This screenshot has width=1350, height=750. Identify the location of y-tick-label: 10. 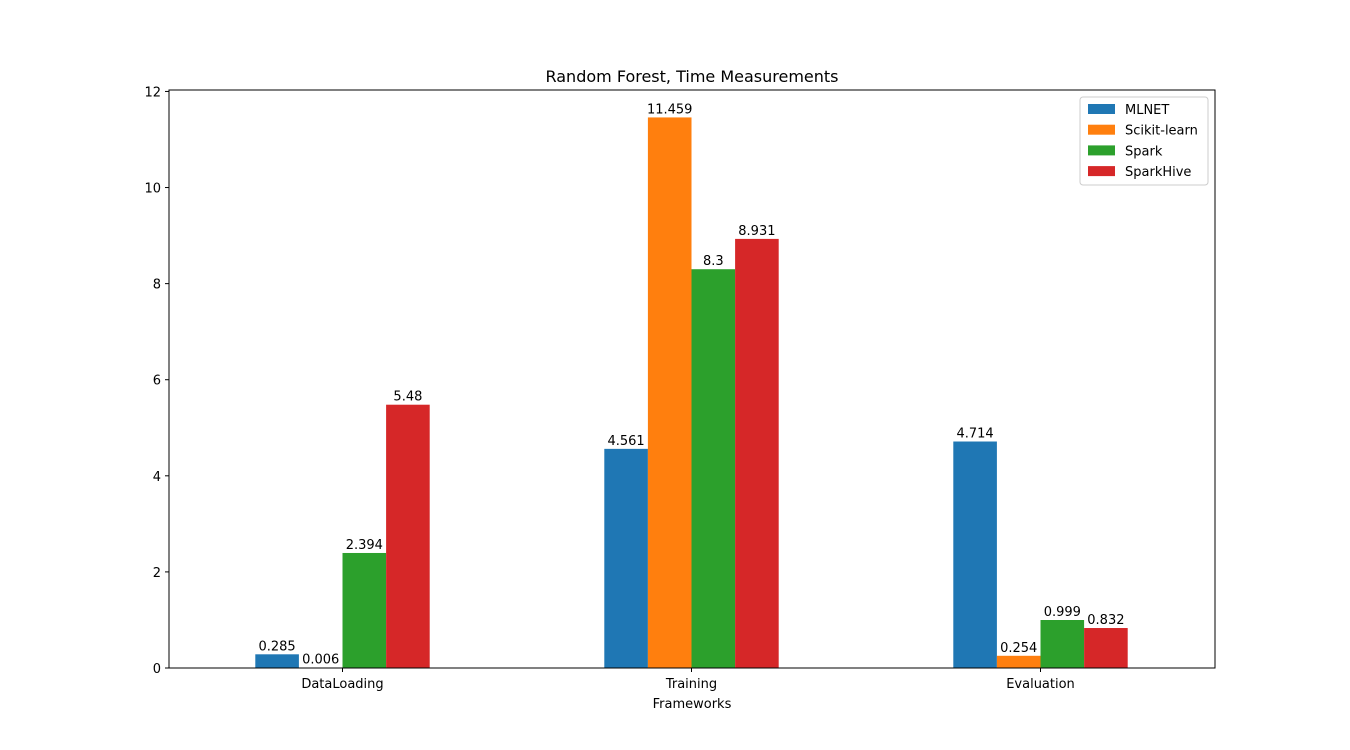
(152, 189).